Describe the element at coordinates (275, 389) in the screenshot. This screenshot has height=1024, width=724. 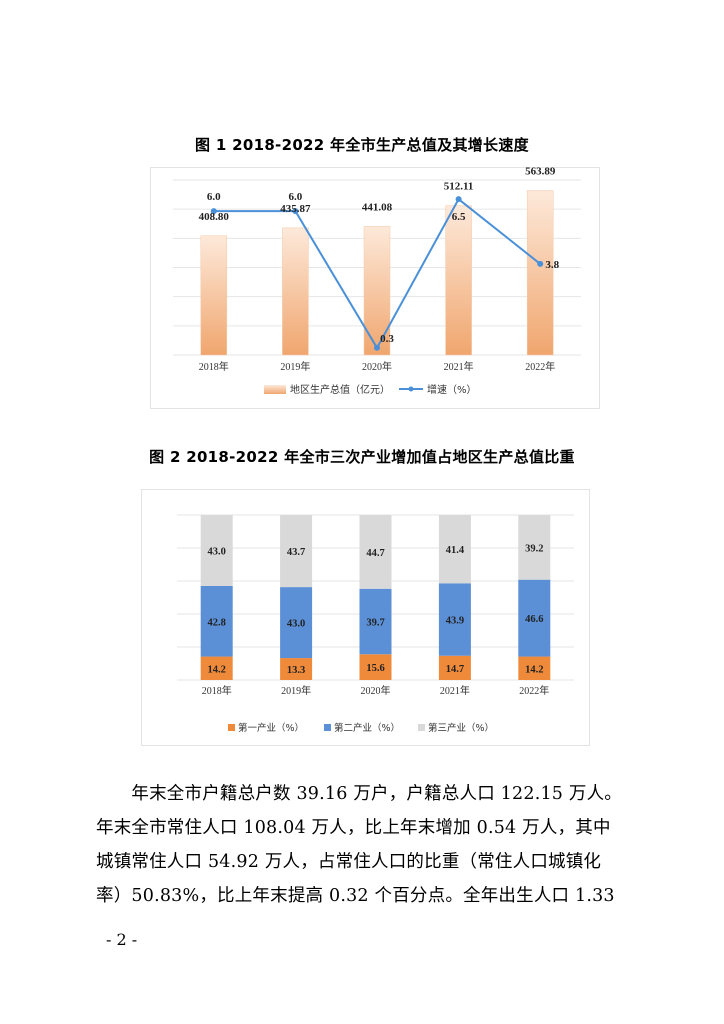
I see `legend-swatch-gdp` at that location.